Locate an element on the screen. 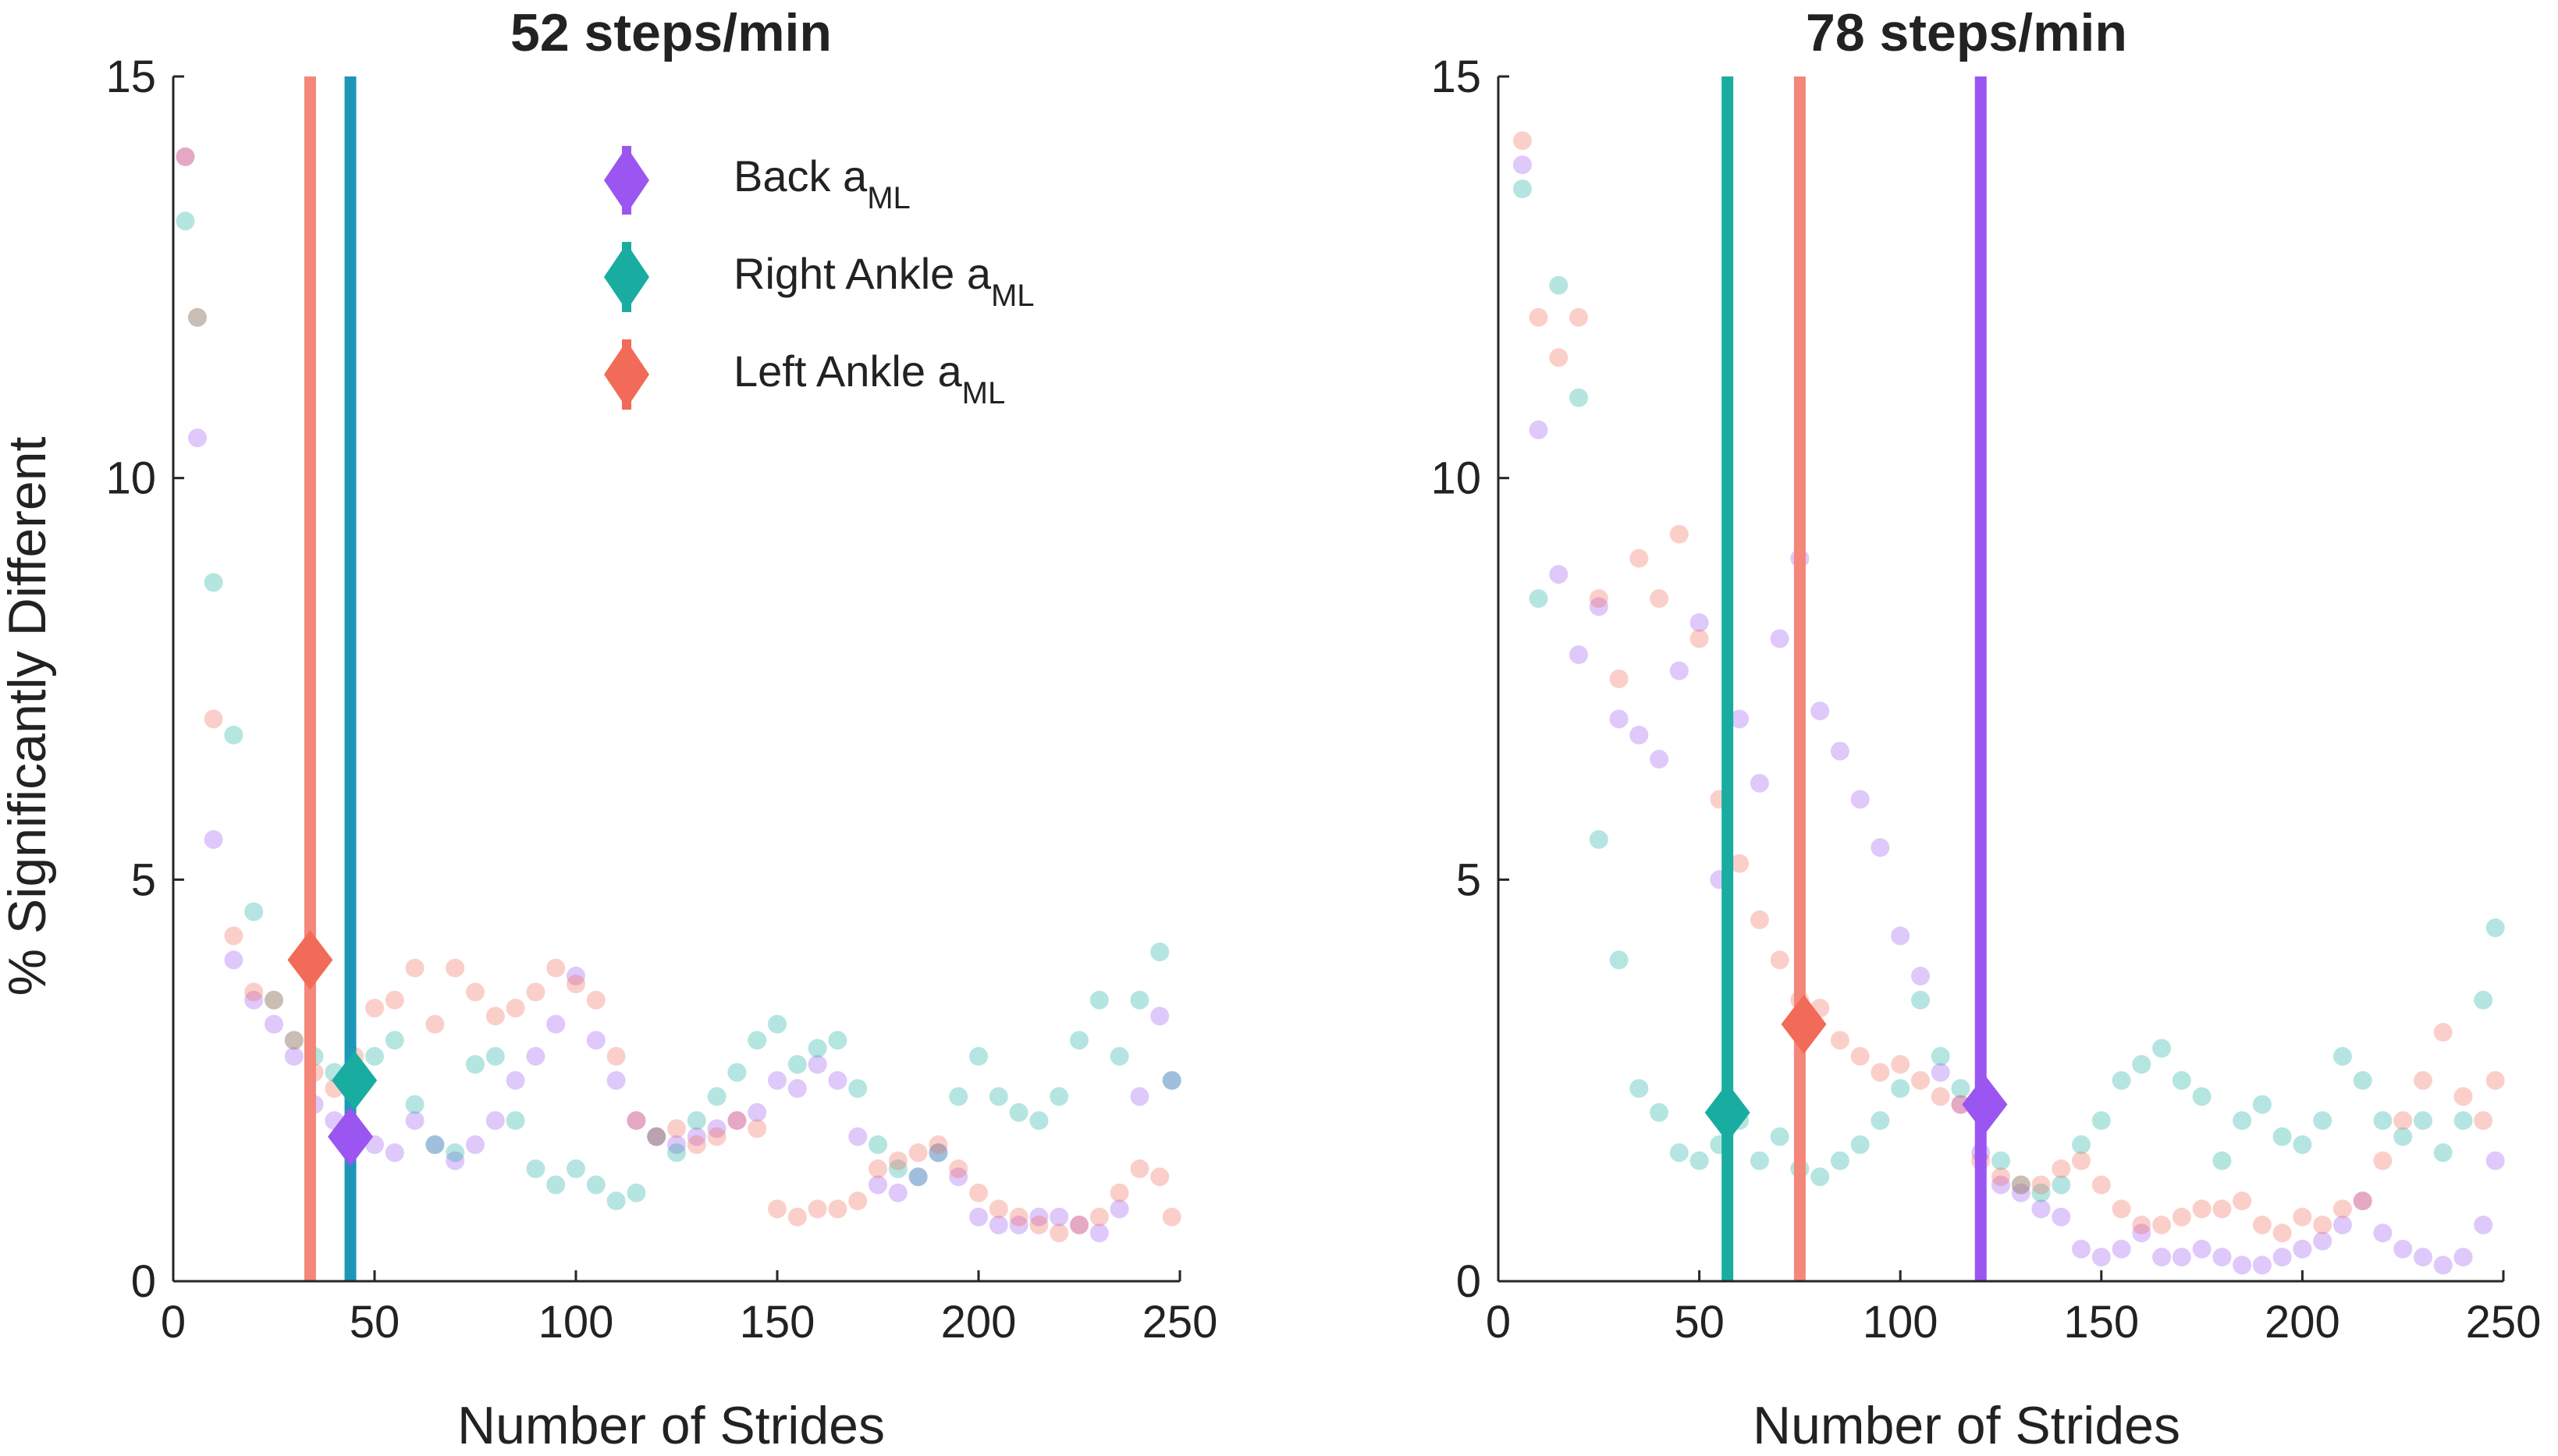 The image size is (2558, 1456). y-tick-label: 5 is located at coordinates (1468, 880).